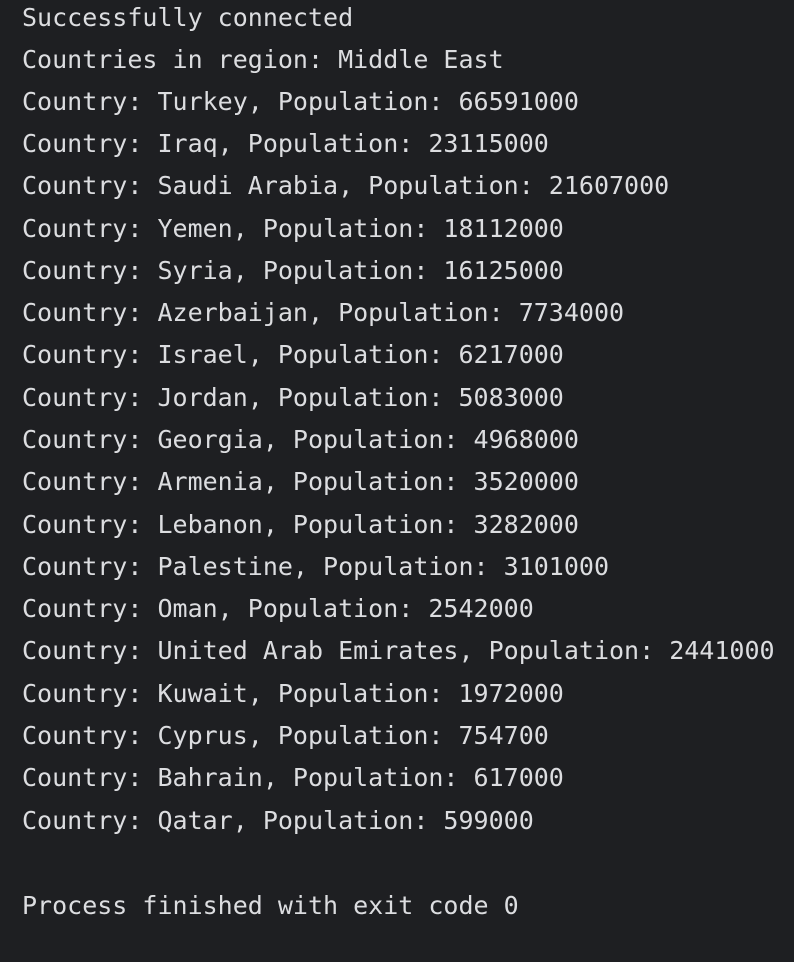  Describe the element at coordinates (278, 608) in the screenshot. I see `output-line: Country: Oman, Population: 2542000` at that location.